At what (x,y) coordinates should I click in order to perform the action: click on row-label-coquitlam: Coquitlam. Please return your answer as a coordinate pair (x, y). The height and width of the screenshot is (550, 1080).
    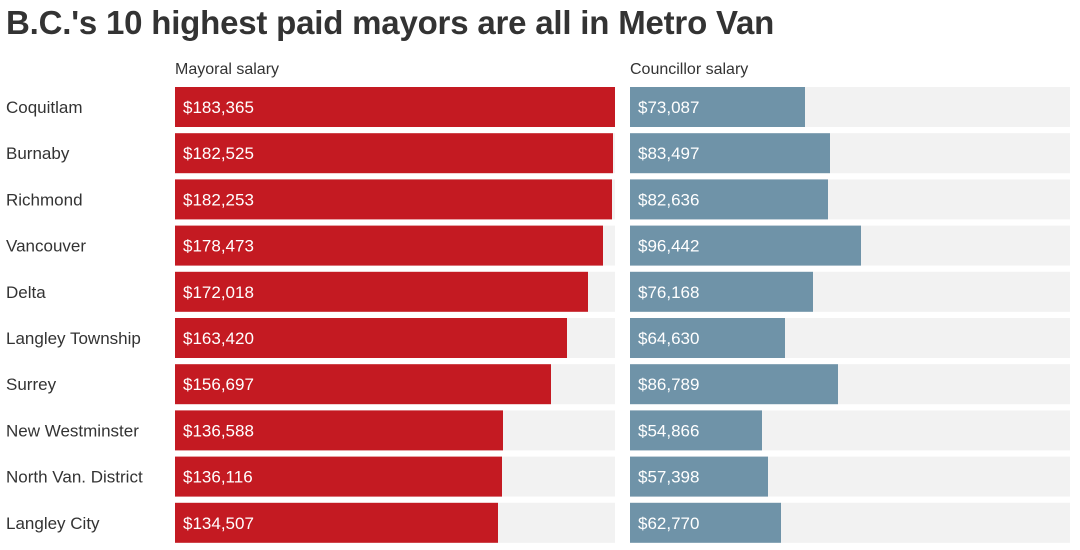
    Looking at the image, I should click on (44, 107).